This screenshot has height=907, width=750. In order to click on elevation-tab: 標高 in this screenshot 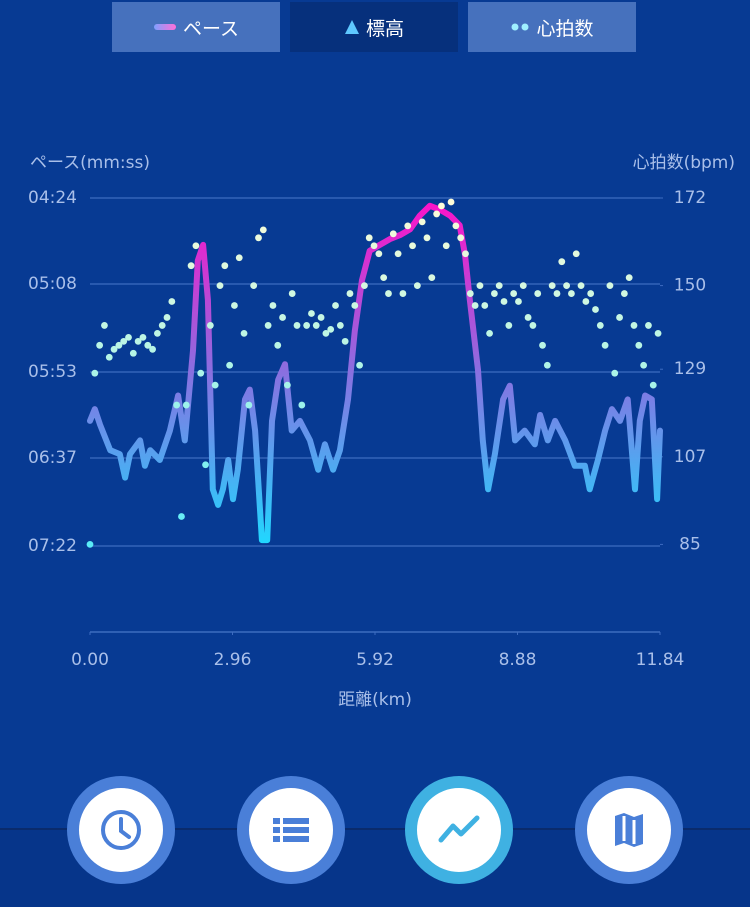, I will do `click(374, 27)`.